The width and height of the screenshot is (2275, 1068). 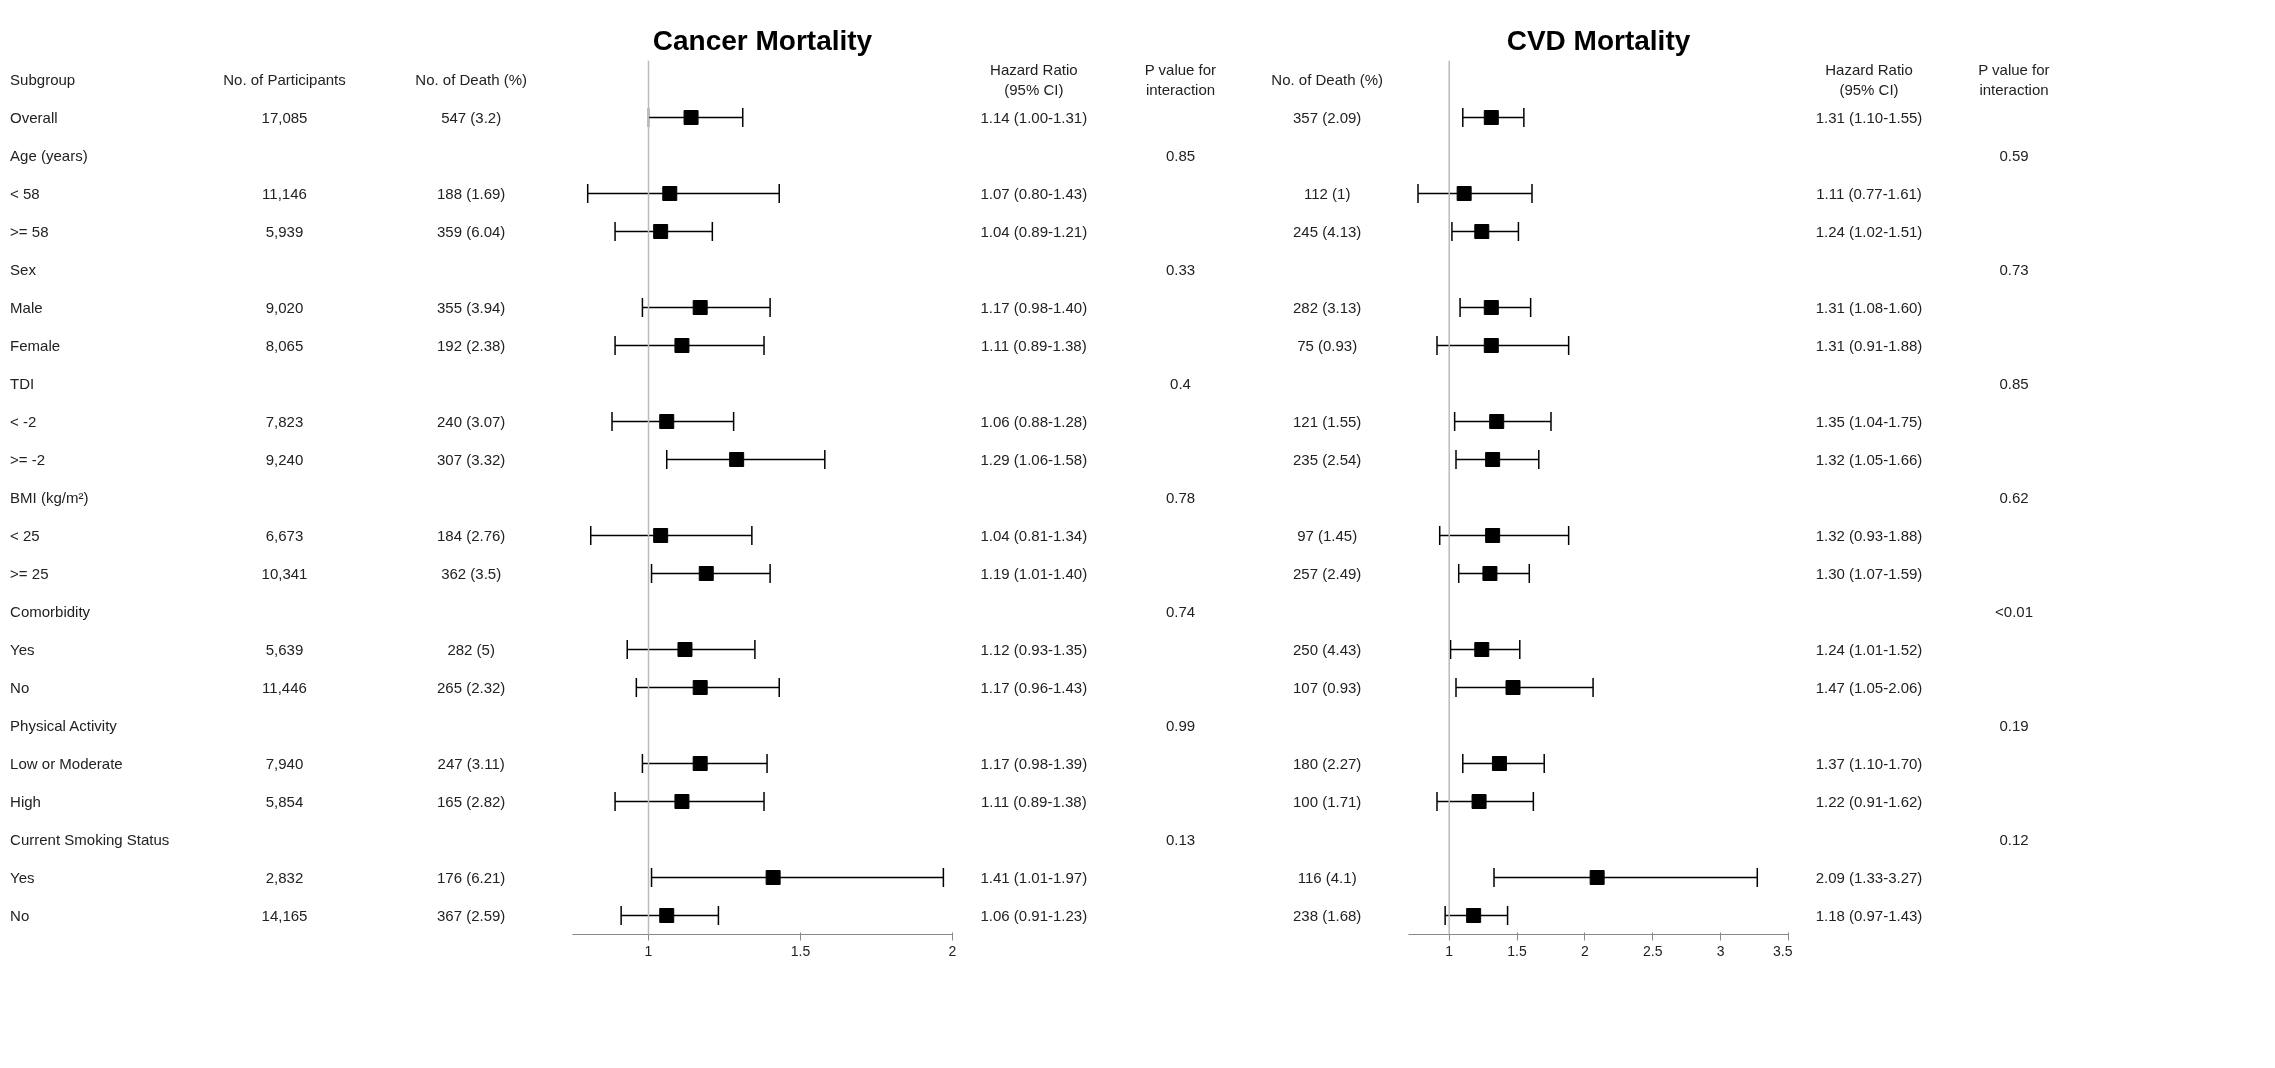 I want to click on text: 0.62, so click(x=2014, y=497).